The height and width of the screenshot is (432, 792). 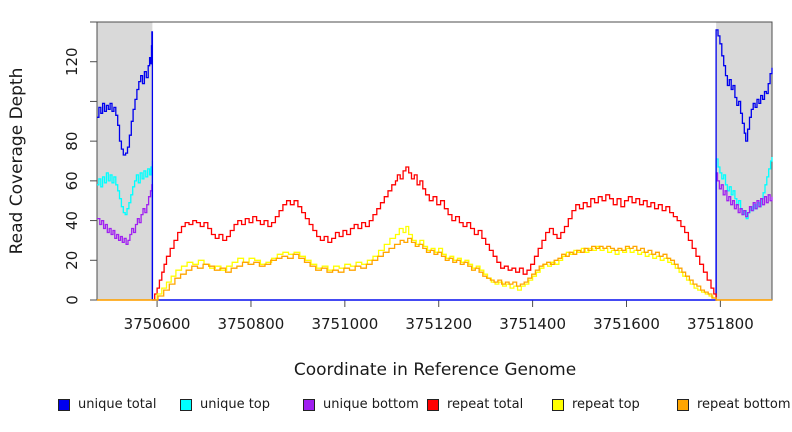 What do you see at coordinates (117, 404) in the screenshot?
I see `legend-label: unique total` at bounding box center [117, 404].